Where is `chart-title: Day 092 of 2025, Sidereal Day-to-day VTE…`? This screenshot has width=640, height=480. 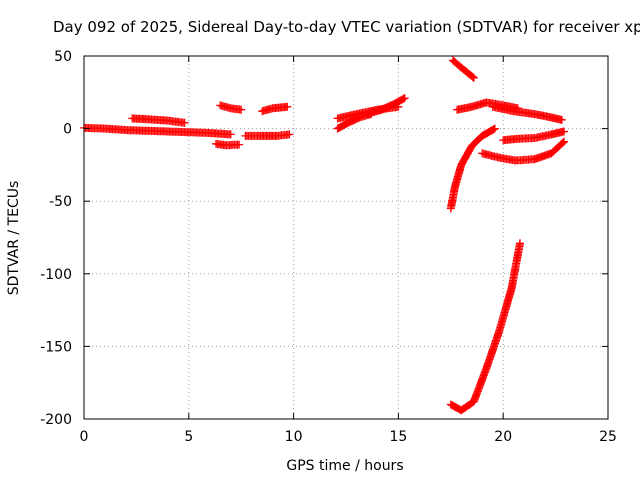
chart-title: Day 092 of 2025, Sidereal Day-to-day VTE… is located at coordinates (346, 27).